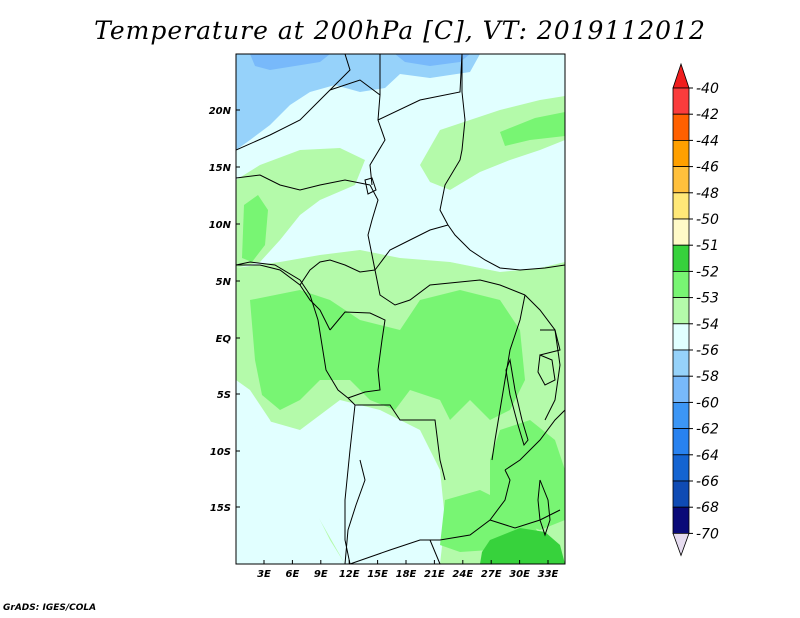 The width and height of the screenshot is (800, 618). Describe the element at coordinates (434, 574) in the screenshot. I see `lon-tick-label: 21E` at that location.